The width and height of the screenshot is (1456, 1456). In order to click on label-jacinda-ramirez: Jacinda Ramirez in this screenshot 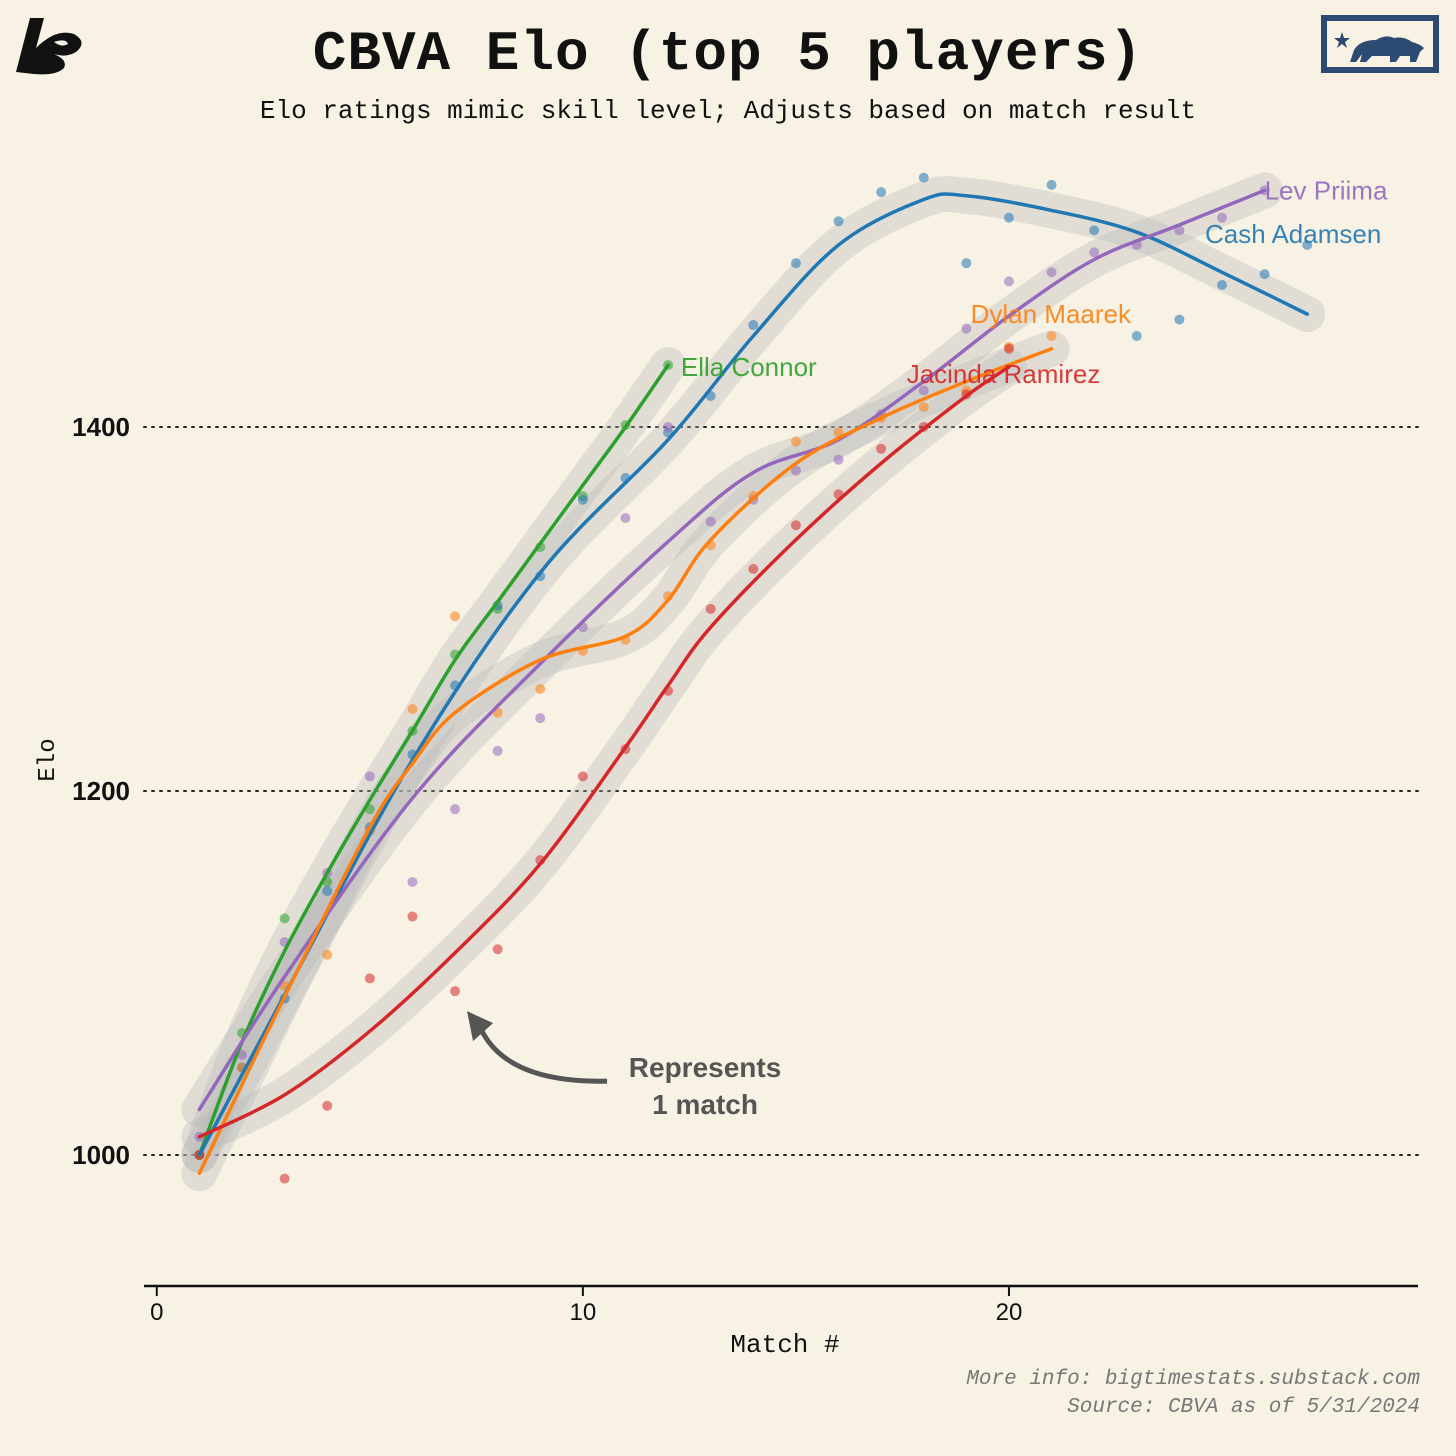, I will do `click(1004, 374)`.